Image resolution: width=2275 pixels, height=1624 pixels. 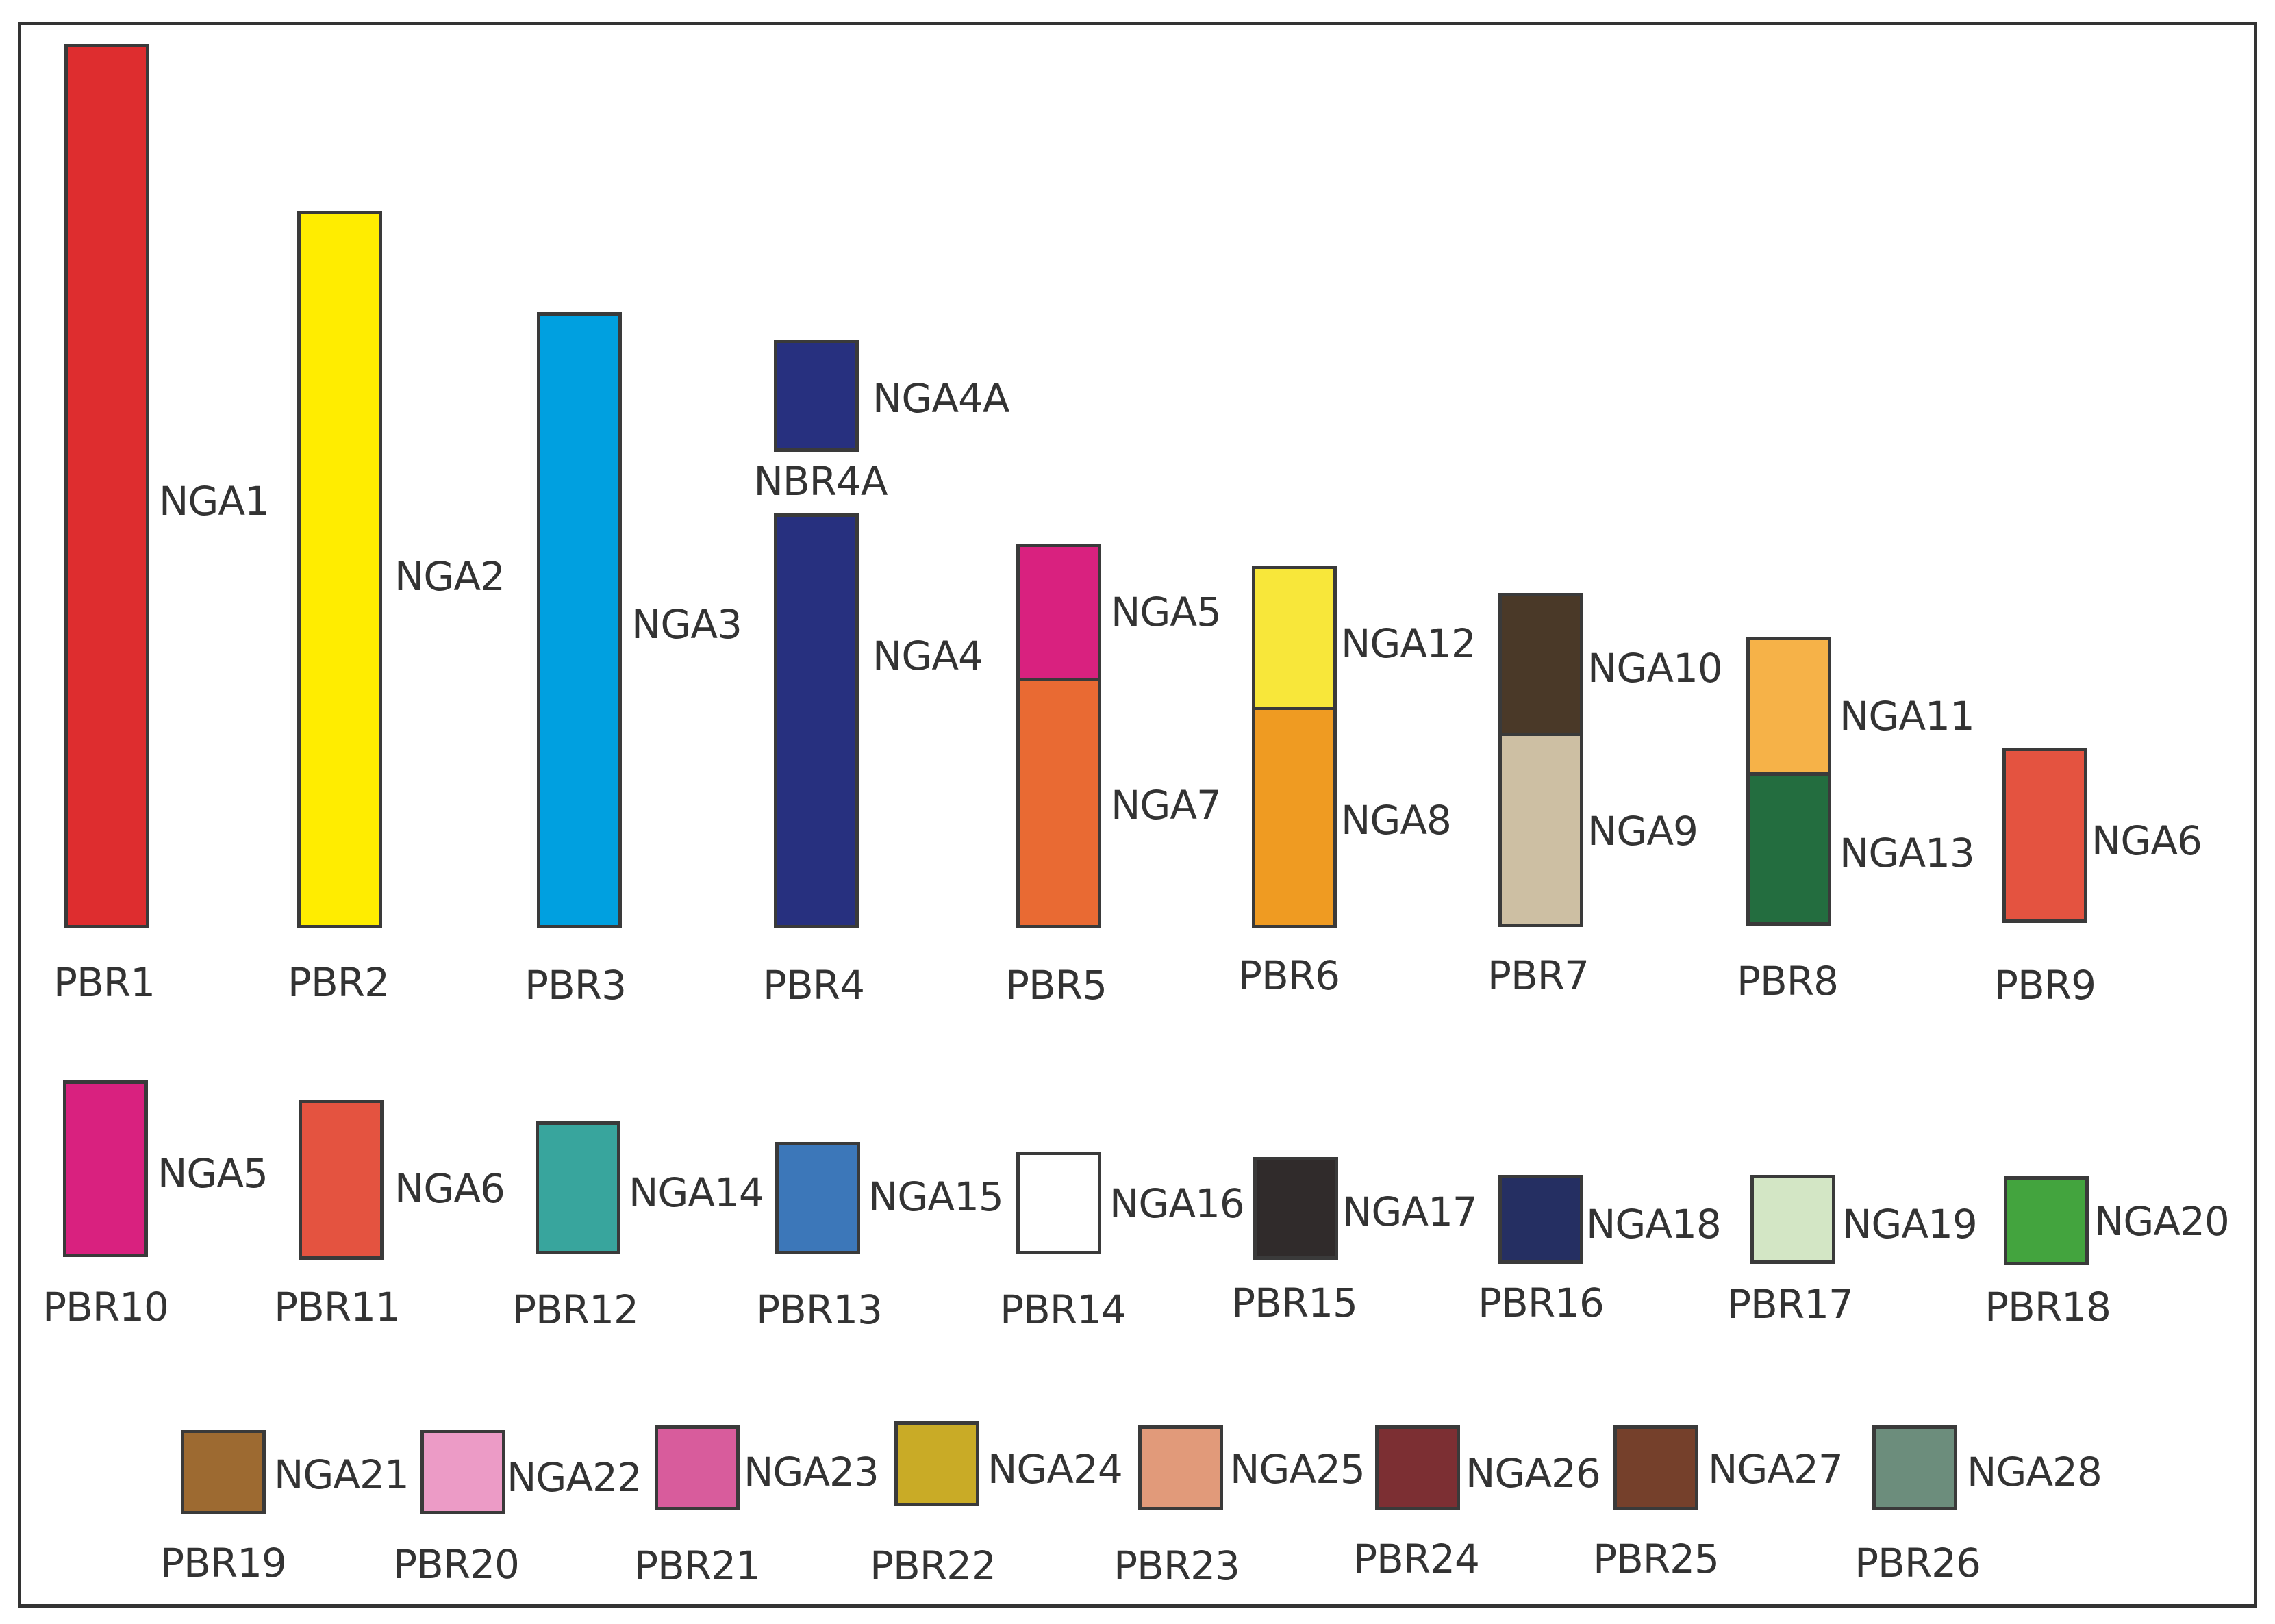 I want to click on pbr-label-pbr18: PBR18, so click(x=2048, y=1307).